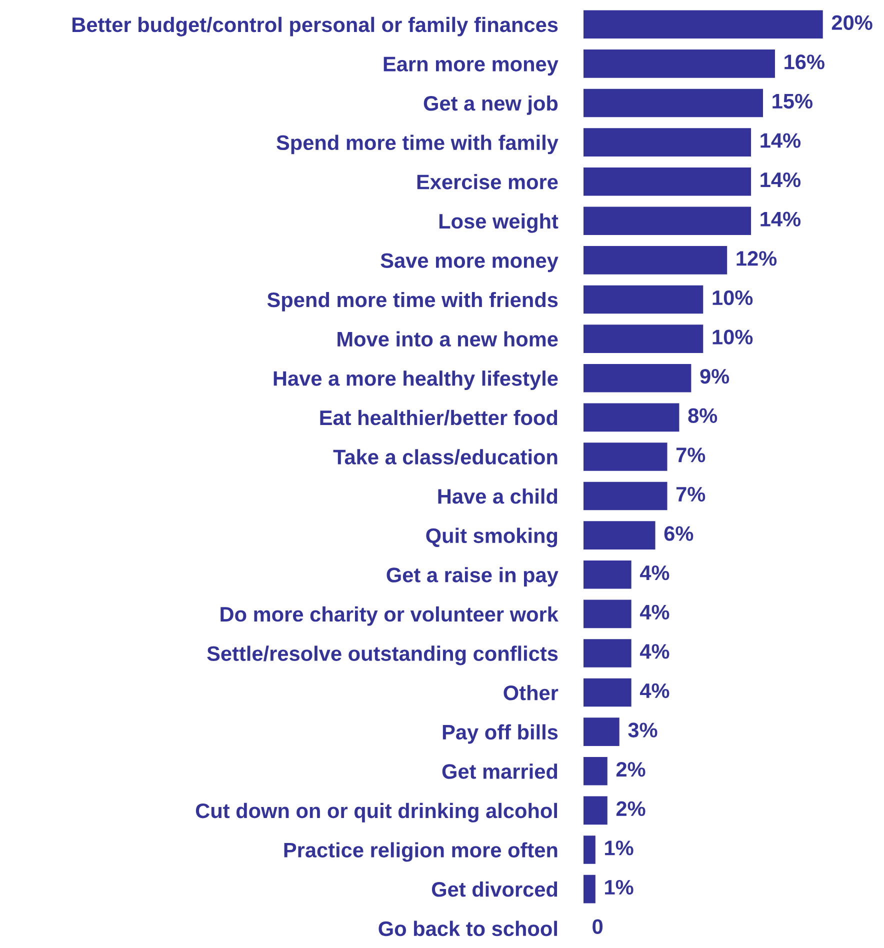  What do you see at coordinates (792, 101) in the screenshot?
I see `data-label: 15%` at bounding box center [792, 101].